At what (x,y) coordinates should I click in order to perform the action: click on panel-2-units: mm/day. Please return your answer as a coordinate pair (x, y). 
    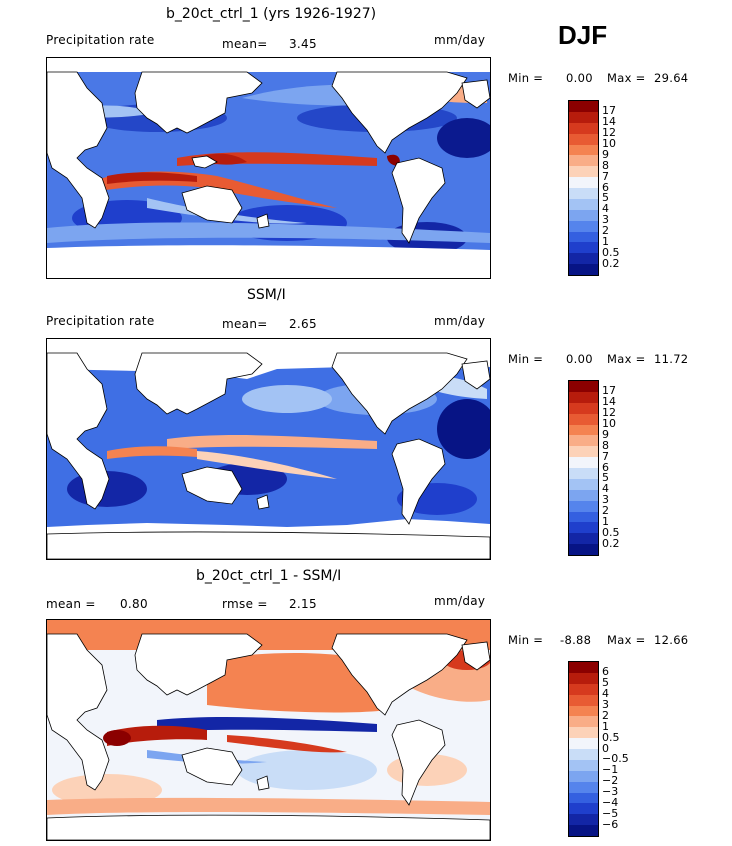
    Looking at the image, I should click on (460, 321).